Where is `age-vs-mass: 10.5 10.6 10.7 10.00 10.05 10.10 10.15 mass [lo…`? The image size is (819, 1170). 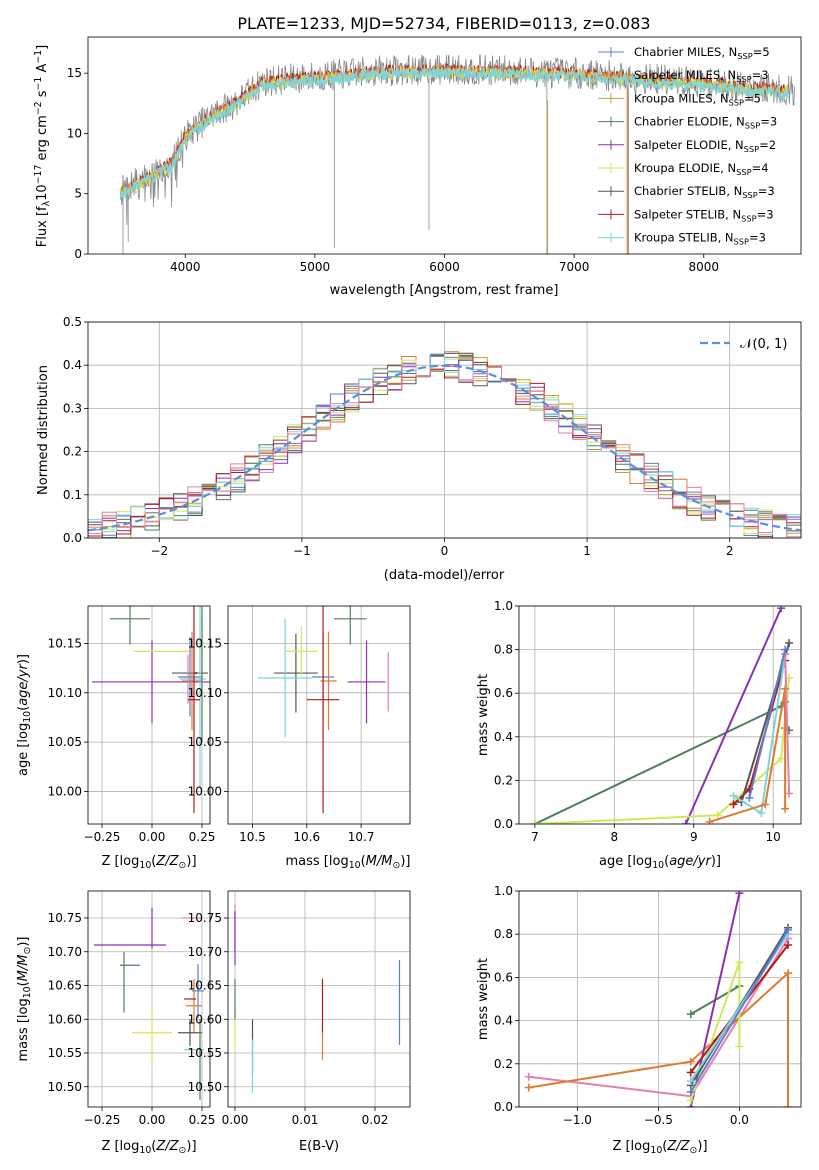 age-vs-mass: 10.5 10.6 10.7 10.00 10.05 10.10 10.15 mass [lo… is located at coordinates (299, 738).